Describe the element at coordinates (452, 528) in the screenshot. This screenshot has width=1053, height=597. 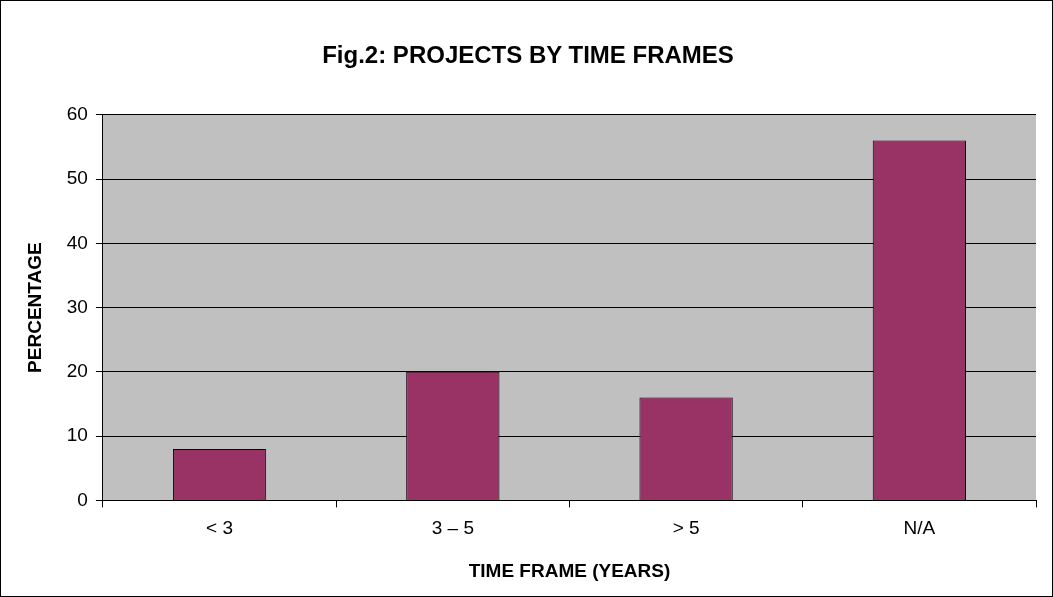
I see `x-tick-label: 3 – 5` at that location.